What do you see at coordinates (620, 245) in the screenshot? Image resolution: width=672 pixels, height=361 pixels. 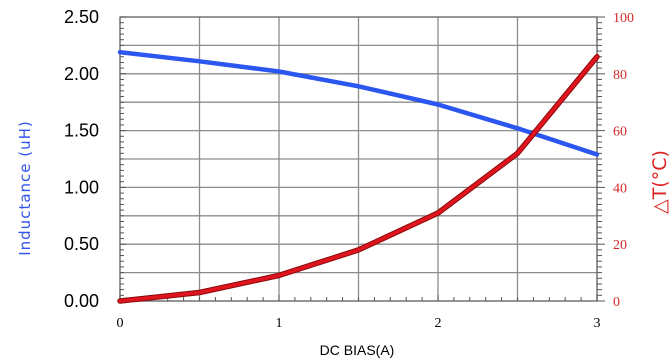 I see `y-right-tick-label: 20` at bounding box center [620, 245].